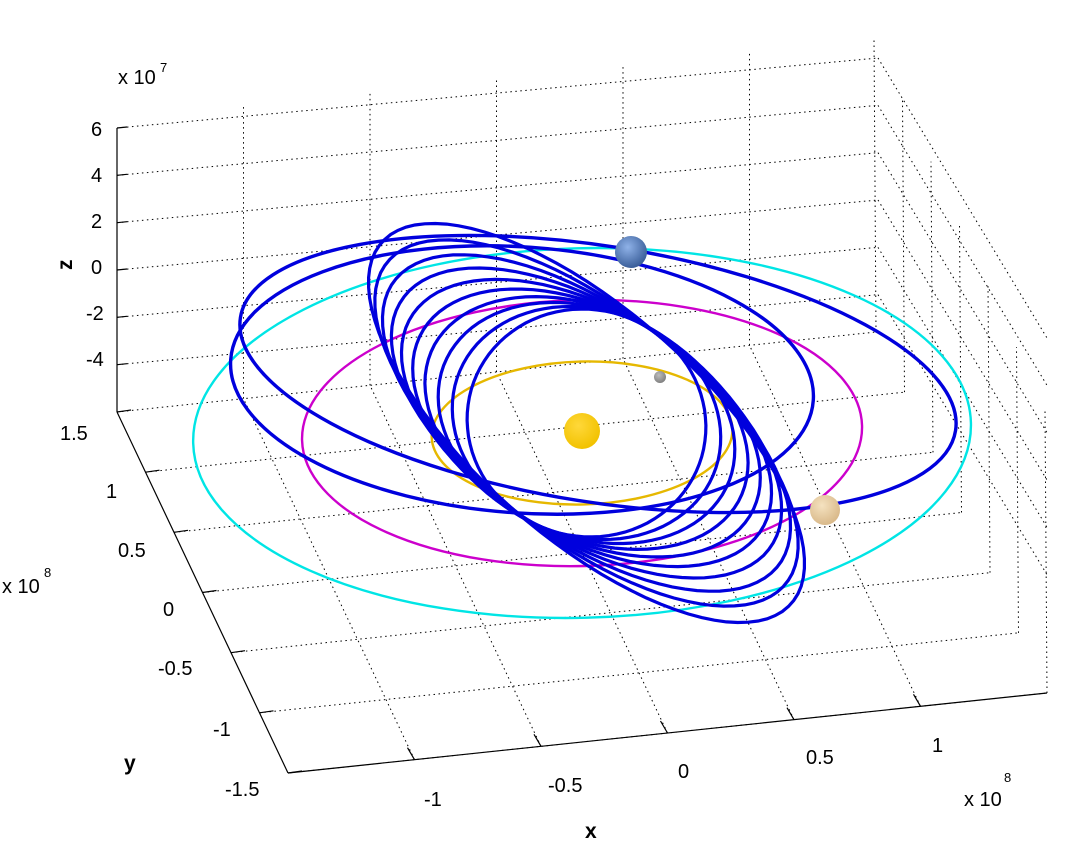  Describe the element at coordinates (95, 245) in the screenshot. I see `z-tick-labels: 6 4 2 0 -2 -4` at that location.